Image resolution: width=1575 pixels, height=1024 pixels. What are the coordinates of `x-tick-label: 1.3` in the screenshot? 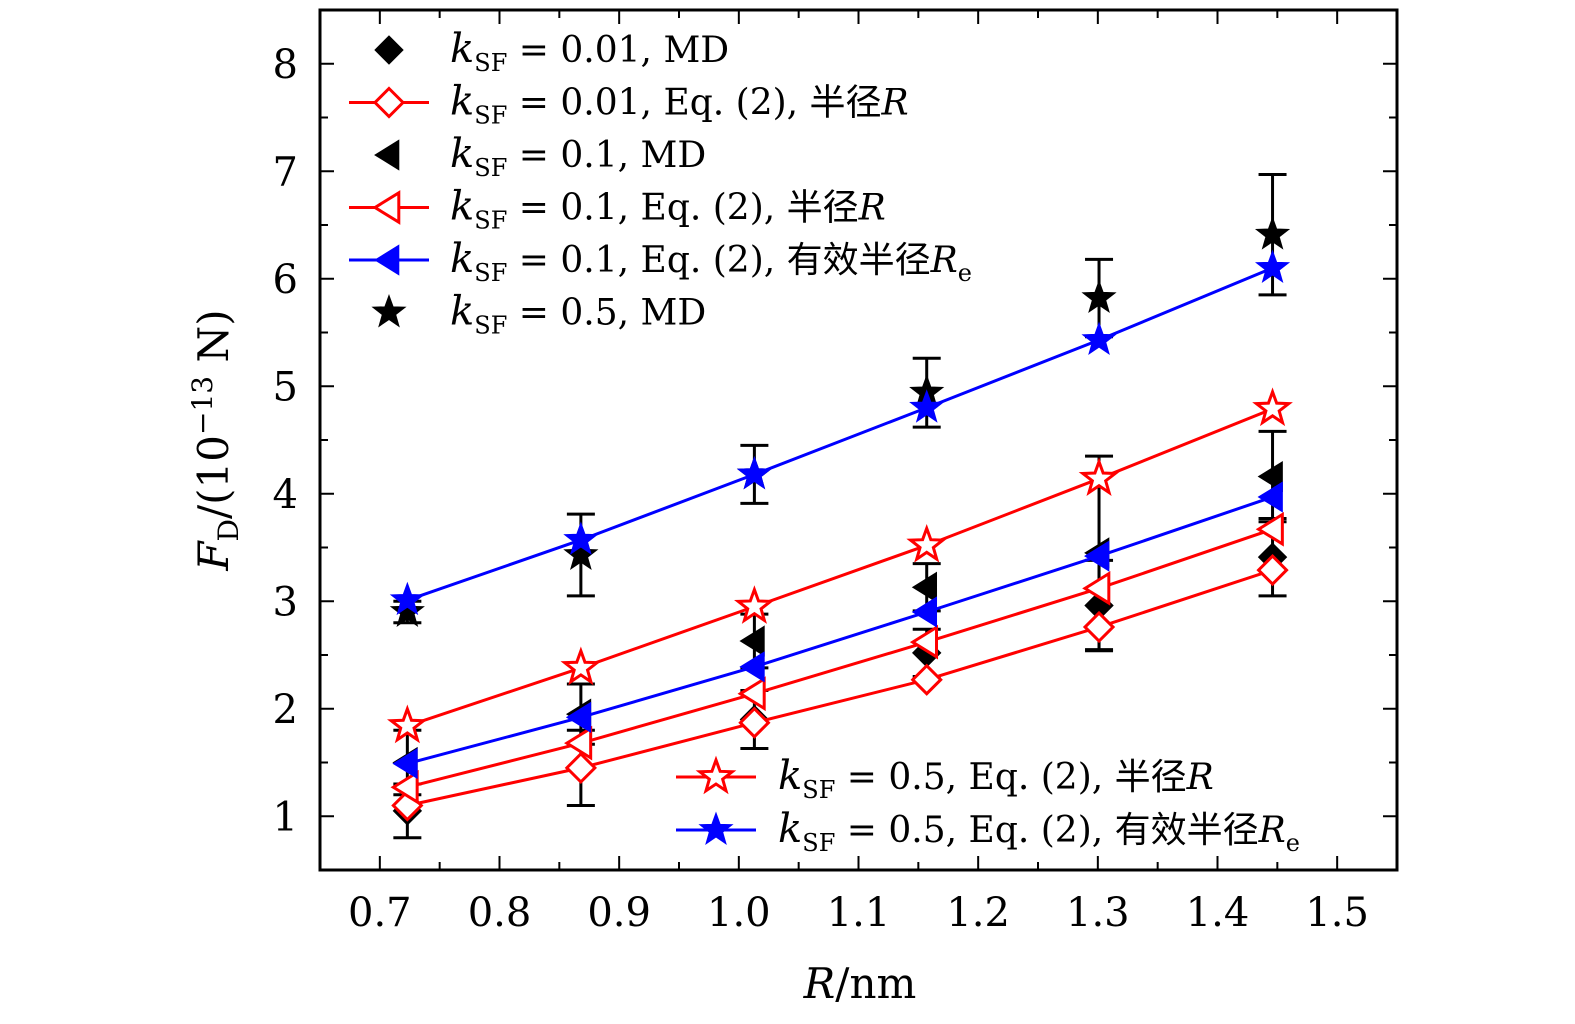 It's located at (1098, 913).